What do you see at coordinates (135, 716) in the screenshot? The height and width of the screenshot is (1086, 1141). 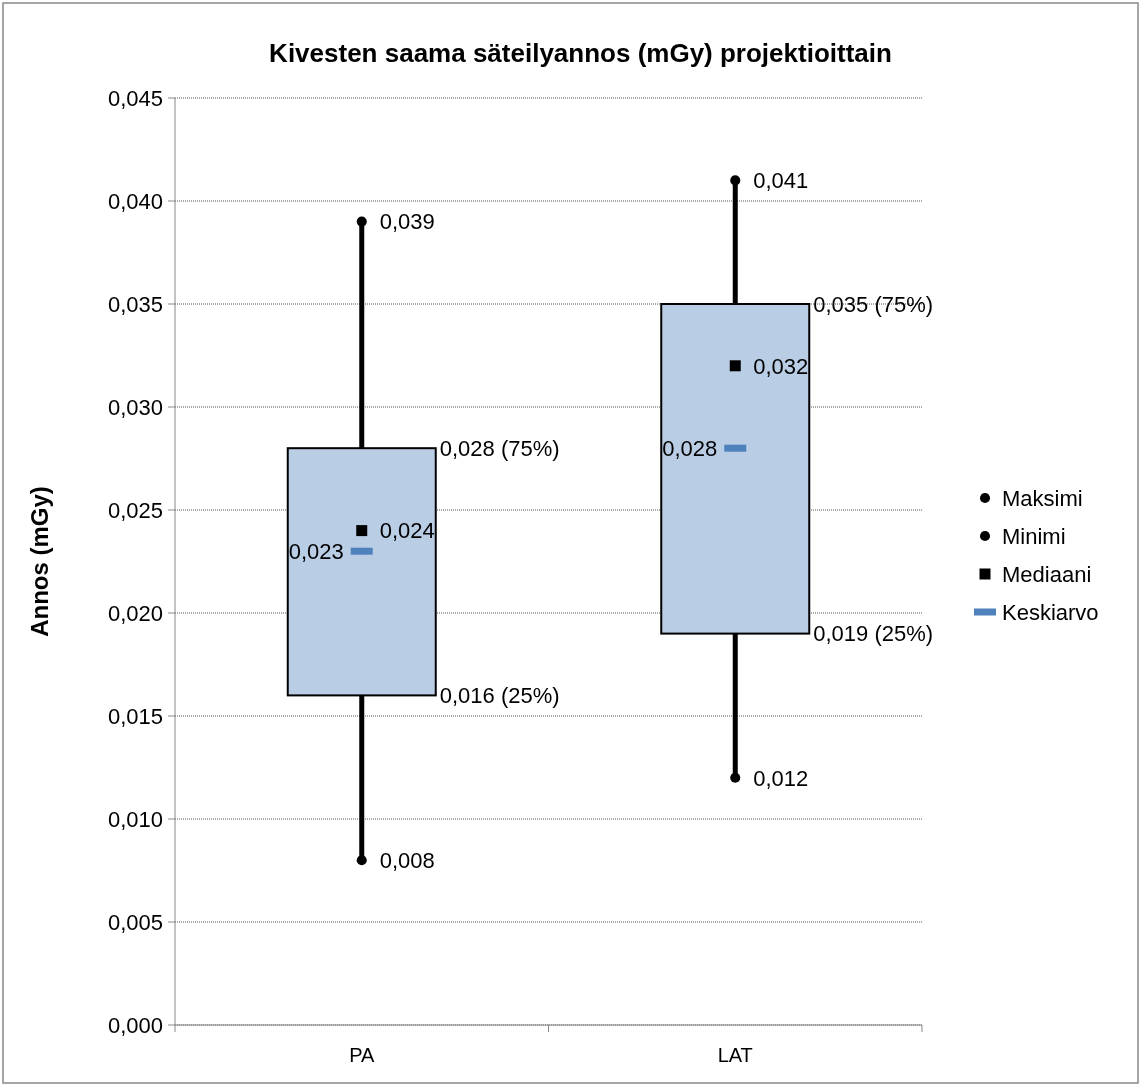 I see `y-tick-label: 0,015` at bounding box center [135, 716].